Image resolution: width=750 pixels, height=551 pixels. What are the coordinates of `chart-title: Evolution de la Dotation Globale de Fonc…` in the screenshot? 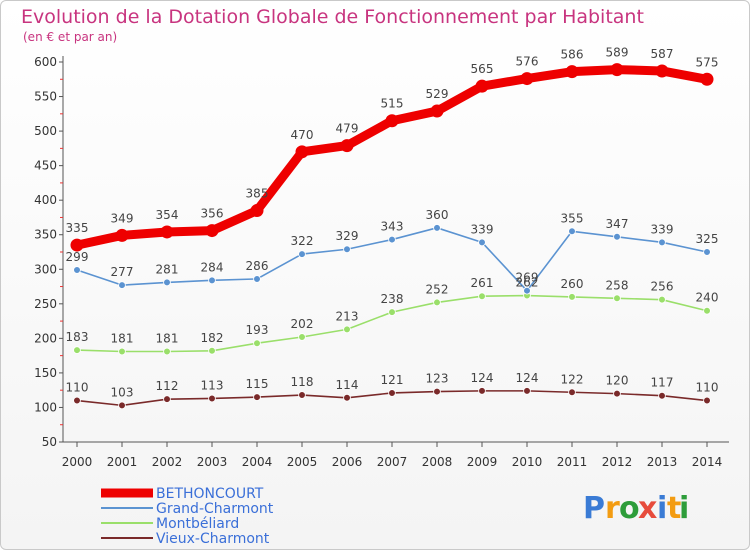 It's located at (332, 17).